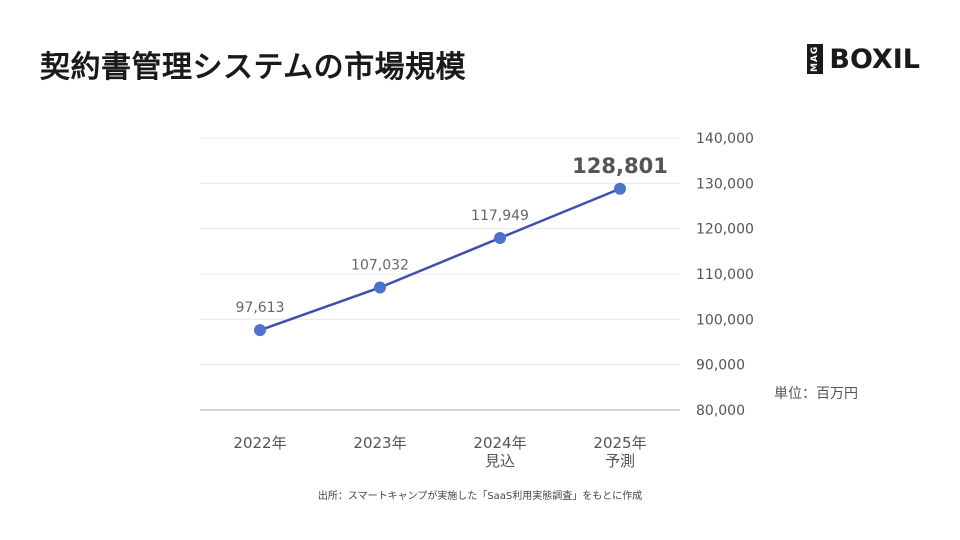 The image size is (960, 540). I want to click on y-tick-label: 80,000, so click(720, 411).